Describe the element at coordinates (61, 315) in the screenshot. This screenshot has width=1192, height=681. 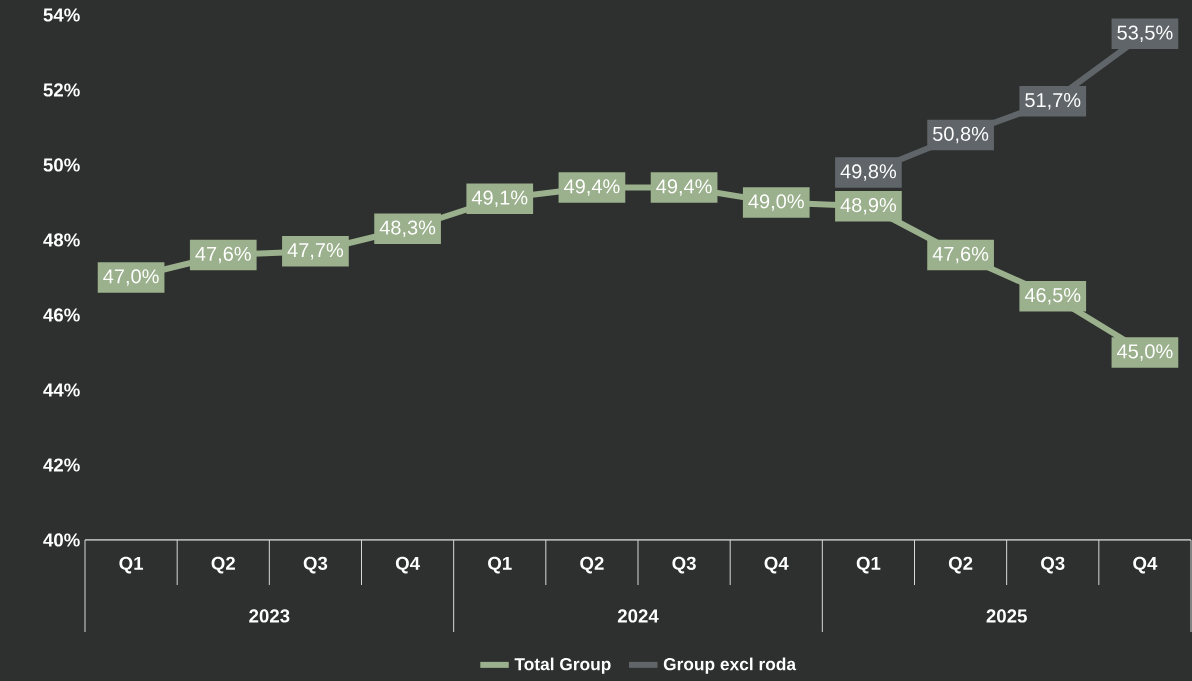
I see `y-tick-label: 46%` at that location.